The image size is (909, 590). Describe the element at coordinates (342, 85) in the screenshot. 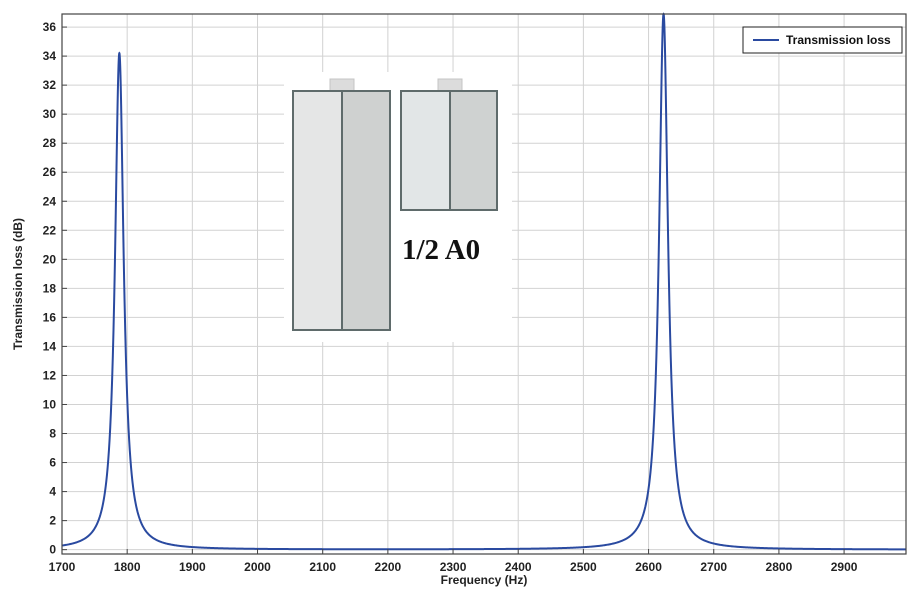

I see `tall-panel-cap` at that location.